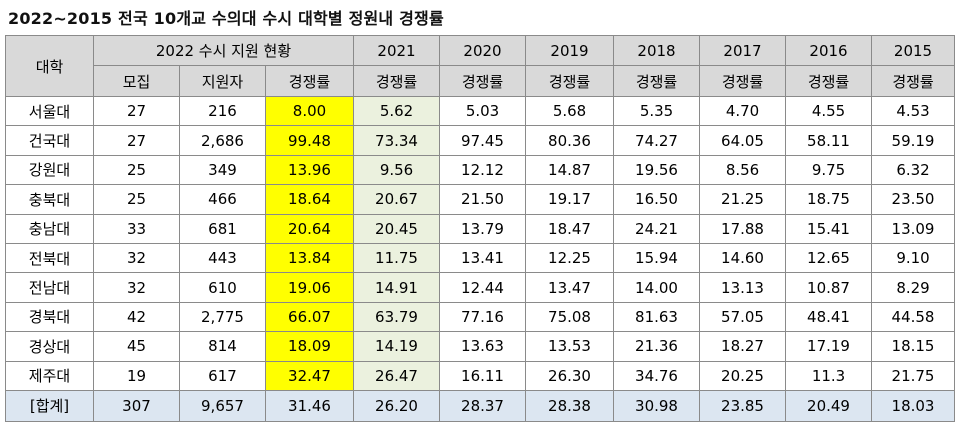 This screenshot has width=960, height=437. I want to click on rate-2021-cell: 26.47, so click(397, 375).